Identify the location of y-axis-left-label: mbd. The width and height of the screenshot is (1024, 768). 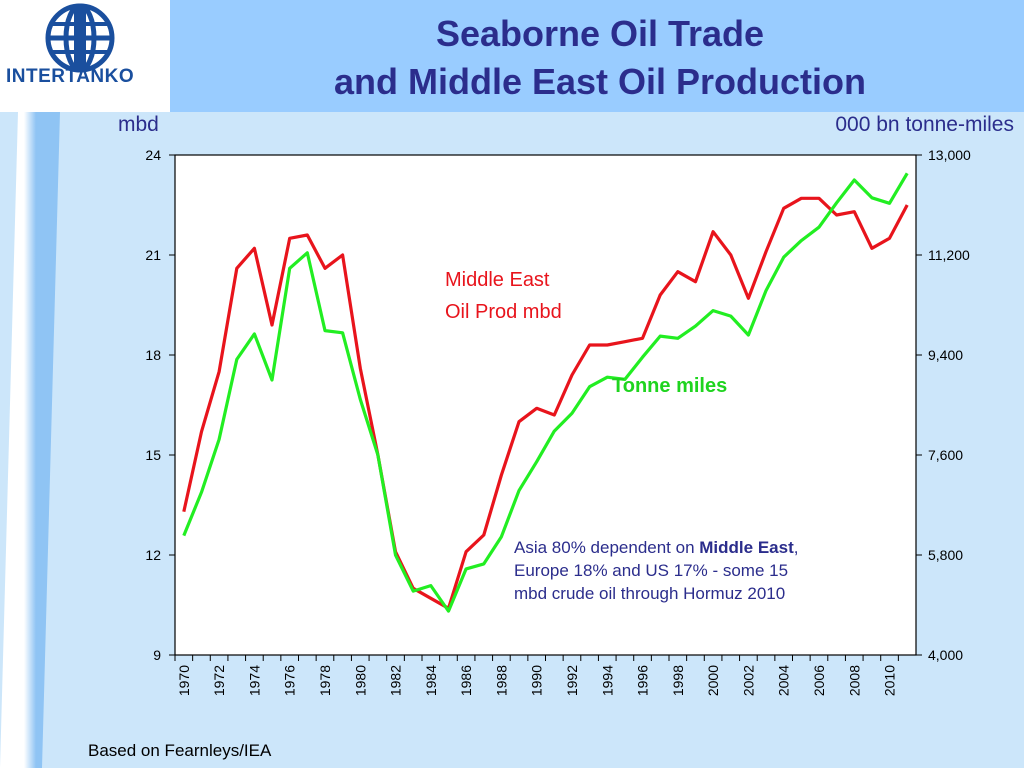
(138, 124).